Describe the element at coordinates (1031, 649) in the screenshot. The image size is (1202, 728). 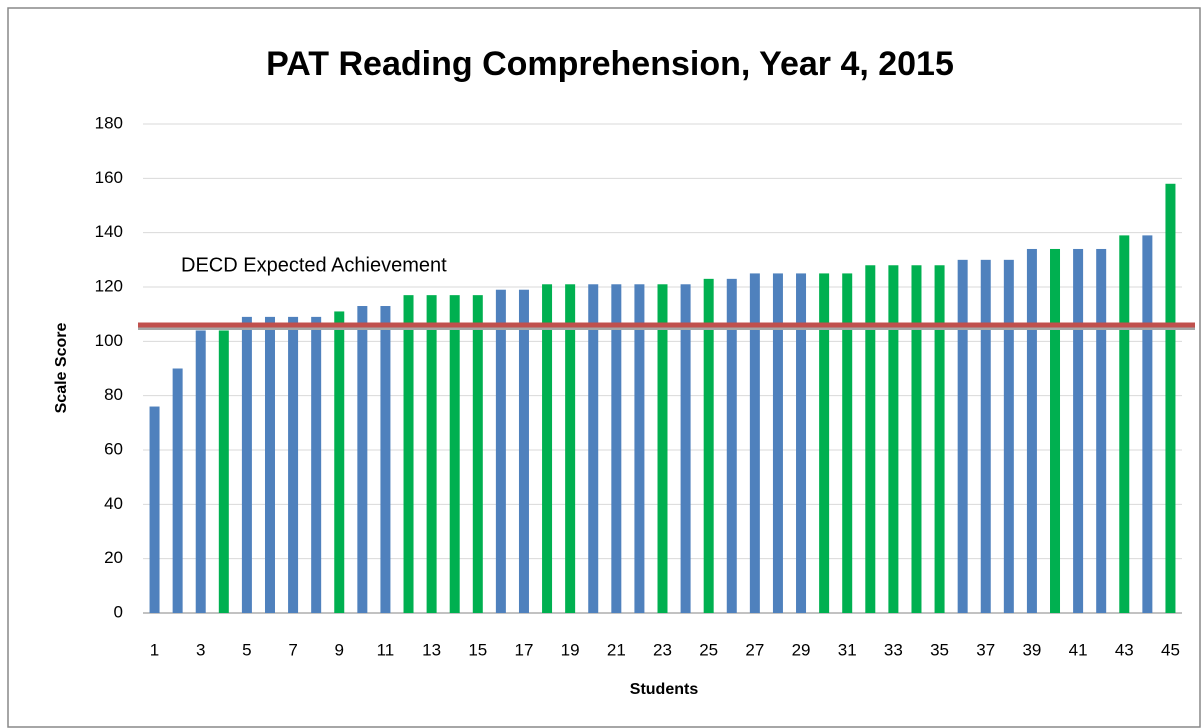
I see `x-tick-label: 39` at that location.